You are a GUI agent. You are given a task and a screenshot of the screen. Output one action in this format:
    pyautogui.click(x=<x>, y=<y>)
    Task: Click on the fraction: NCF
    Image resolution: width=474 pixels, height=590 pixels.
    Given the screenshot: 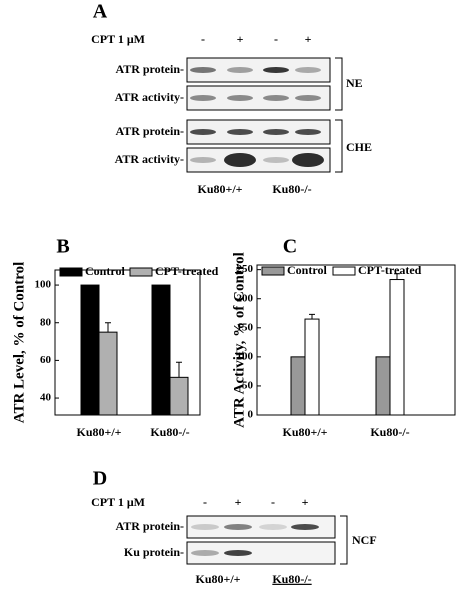 What is the action you would take?
    pyautogui.click(x=364, y=540)
    